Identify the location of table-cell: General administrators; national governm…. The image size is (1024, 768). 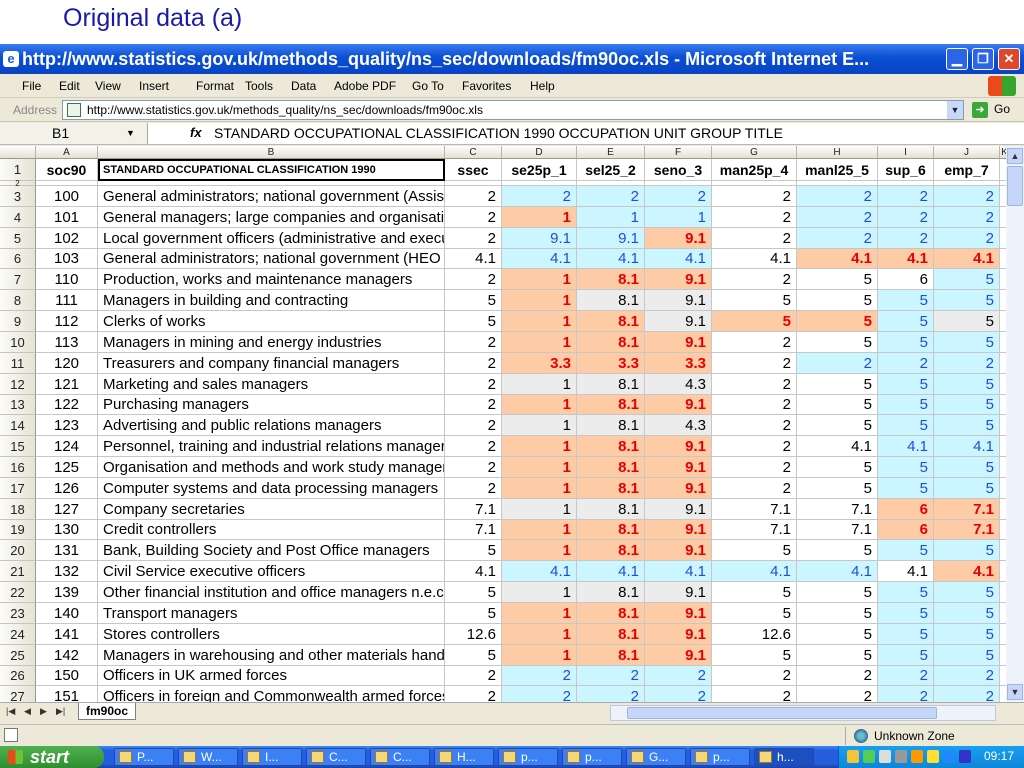
(271, 259).